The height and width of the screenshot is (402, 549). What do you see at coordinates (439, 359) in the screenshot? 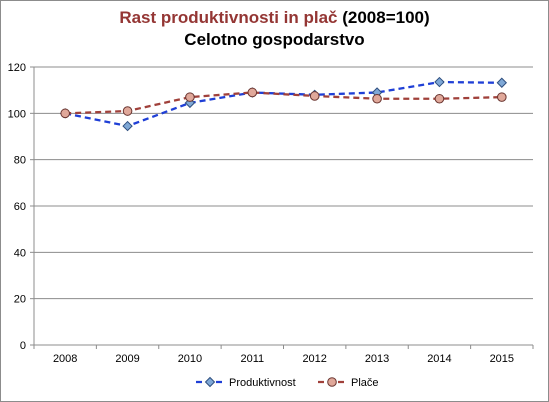
I see `x-tick-label: 2014` at bounding box center [439, 359].